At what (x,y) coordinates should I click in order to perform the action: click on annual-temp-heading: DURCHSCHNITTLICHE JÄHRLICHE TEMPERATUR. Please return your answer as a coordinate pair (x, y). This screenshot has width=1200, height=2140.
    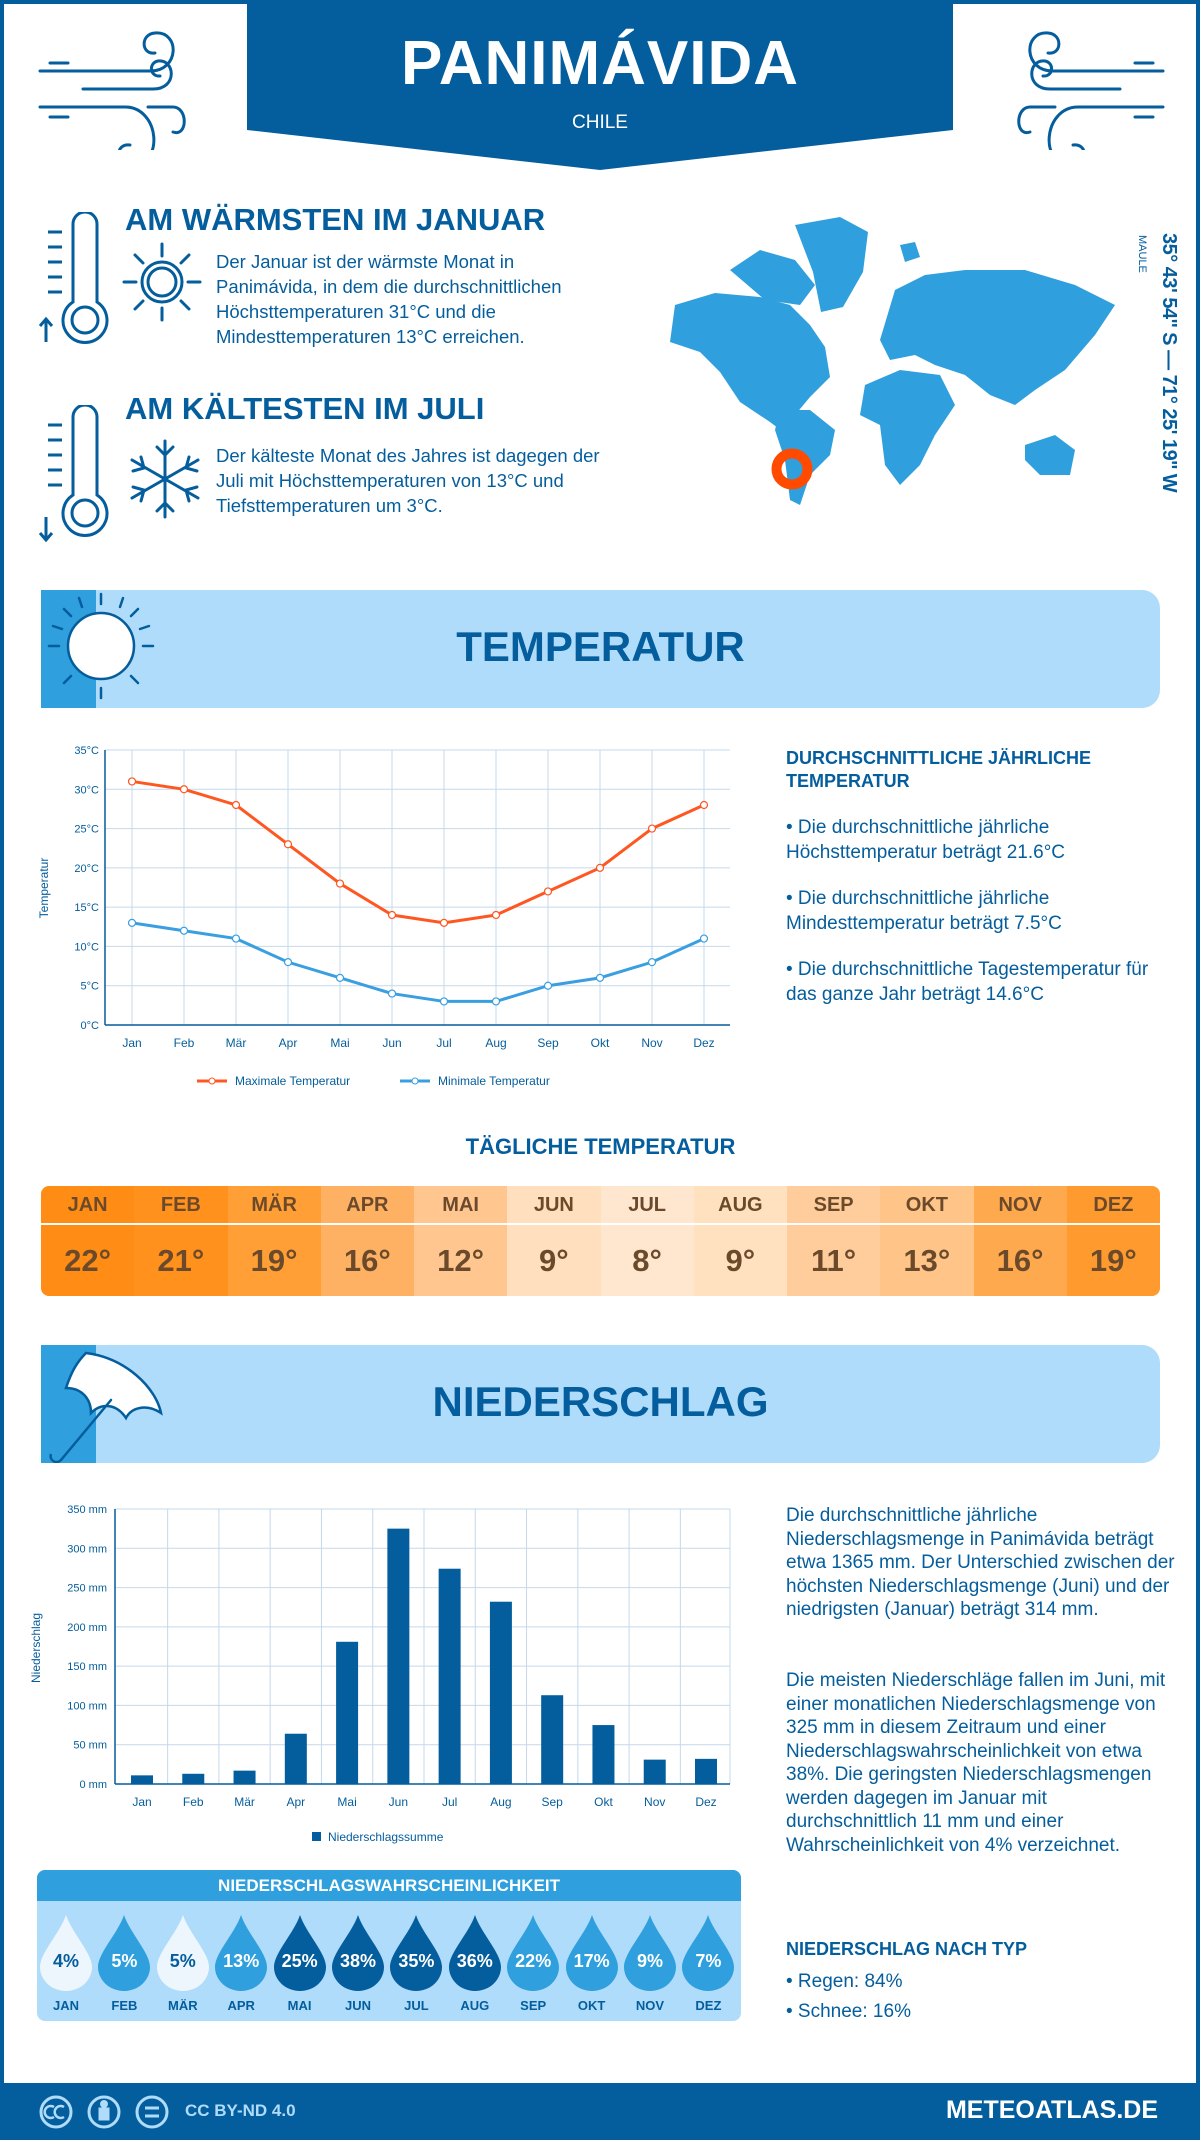
    Looking at the image, I should click on (938, 769).